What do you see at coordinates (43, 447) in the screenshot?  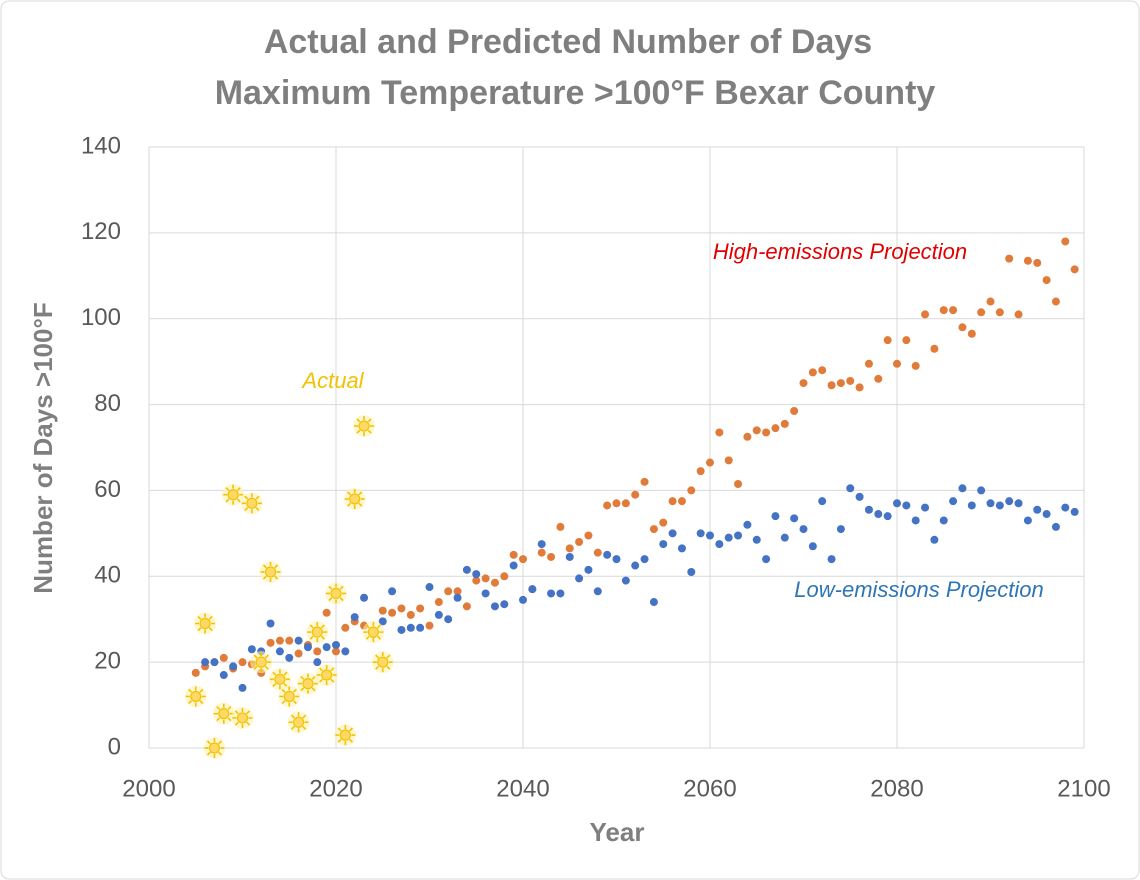 I see `y-axis-label: Number of Days >100°F` at bounding box center [43, 447].